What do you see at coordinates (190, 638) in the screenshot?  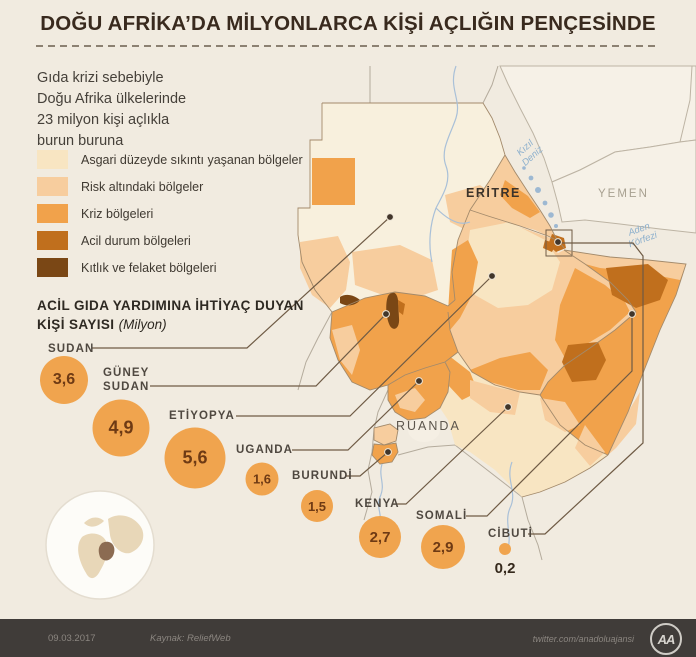 I see `footer-source: Kaynak: ReliefWeb` at bounding box center [190, 638].